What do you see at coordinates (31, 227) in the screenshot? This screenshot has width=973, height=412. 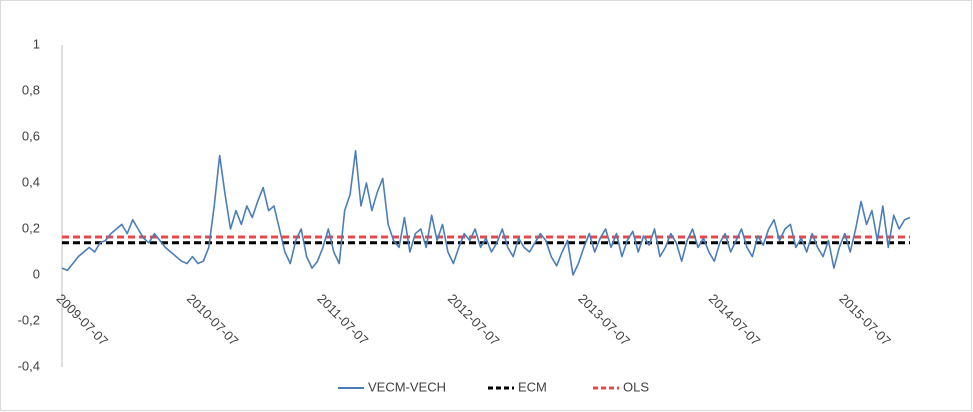 I see `y-tick-label: 0,2` at bounding box center [31, 227].